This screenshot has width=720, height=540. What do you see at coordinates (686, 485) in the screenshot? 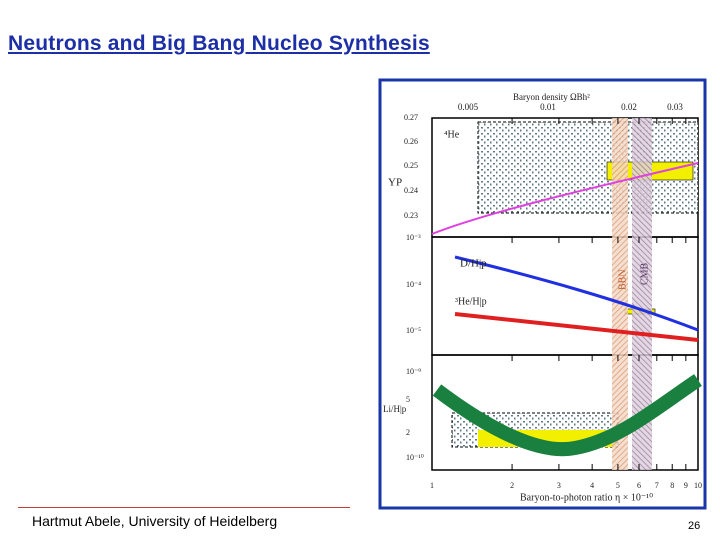
I see `x-tick-label: 9` at bounding box center [686, 485].